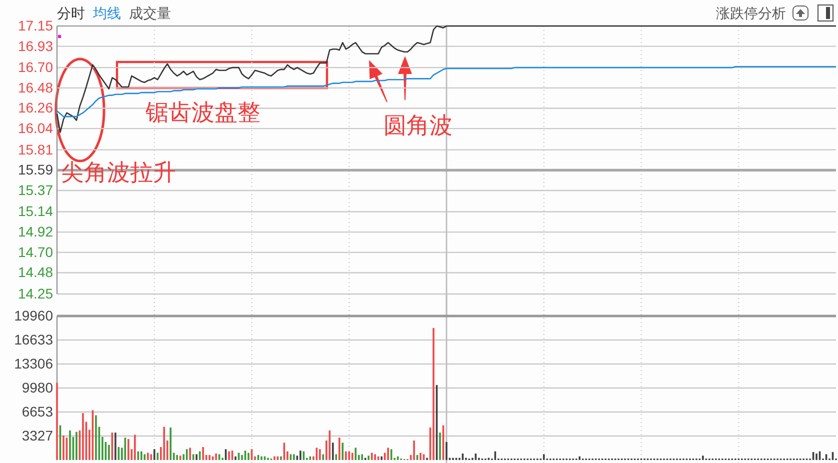 The height and width of the screenshot is (463, 838). Describe the element at coordinates (36, 170) in the screenshot. I see `y-tick-label: 15.59` at that location.